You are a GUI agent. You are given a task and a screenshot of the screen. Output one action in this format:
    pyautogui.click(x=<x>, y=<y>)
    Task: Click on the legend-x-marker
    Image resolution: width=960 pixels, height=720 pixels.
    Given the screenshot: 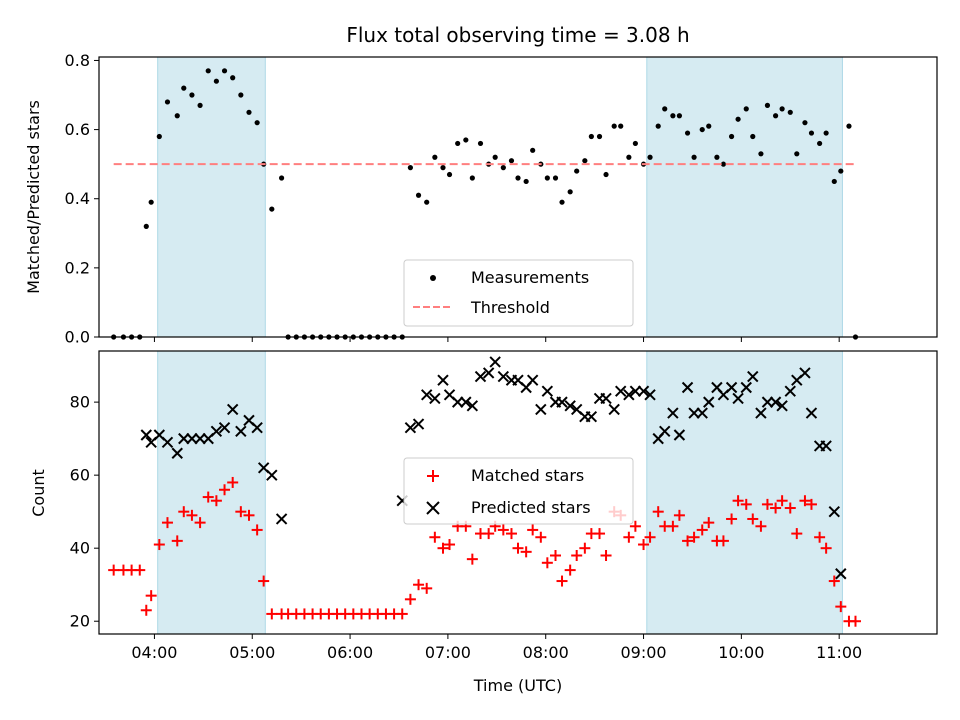 What is the action you would take?
    pyautogui.click(x=433, y=508)
    